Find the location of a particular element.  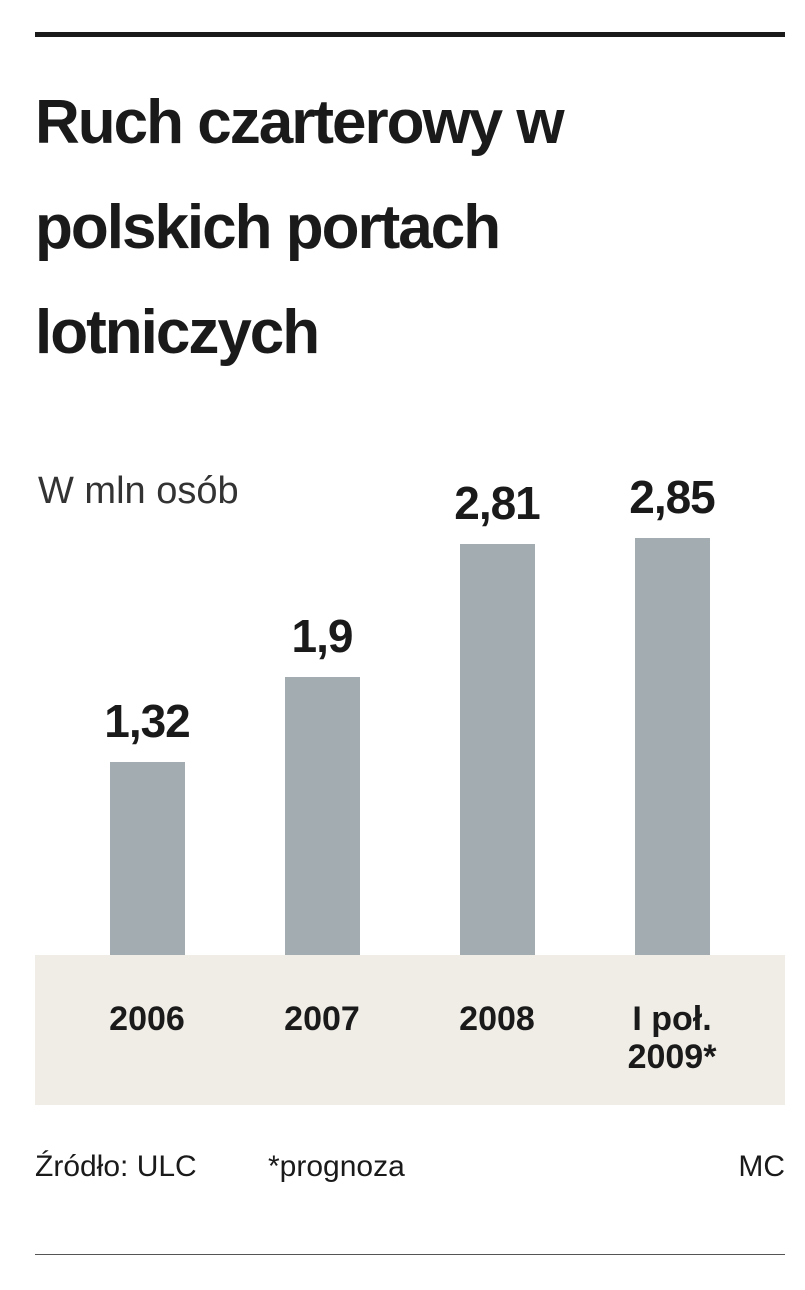

credit: MC is located at coordinates (761, 1166).